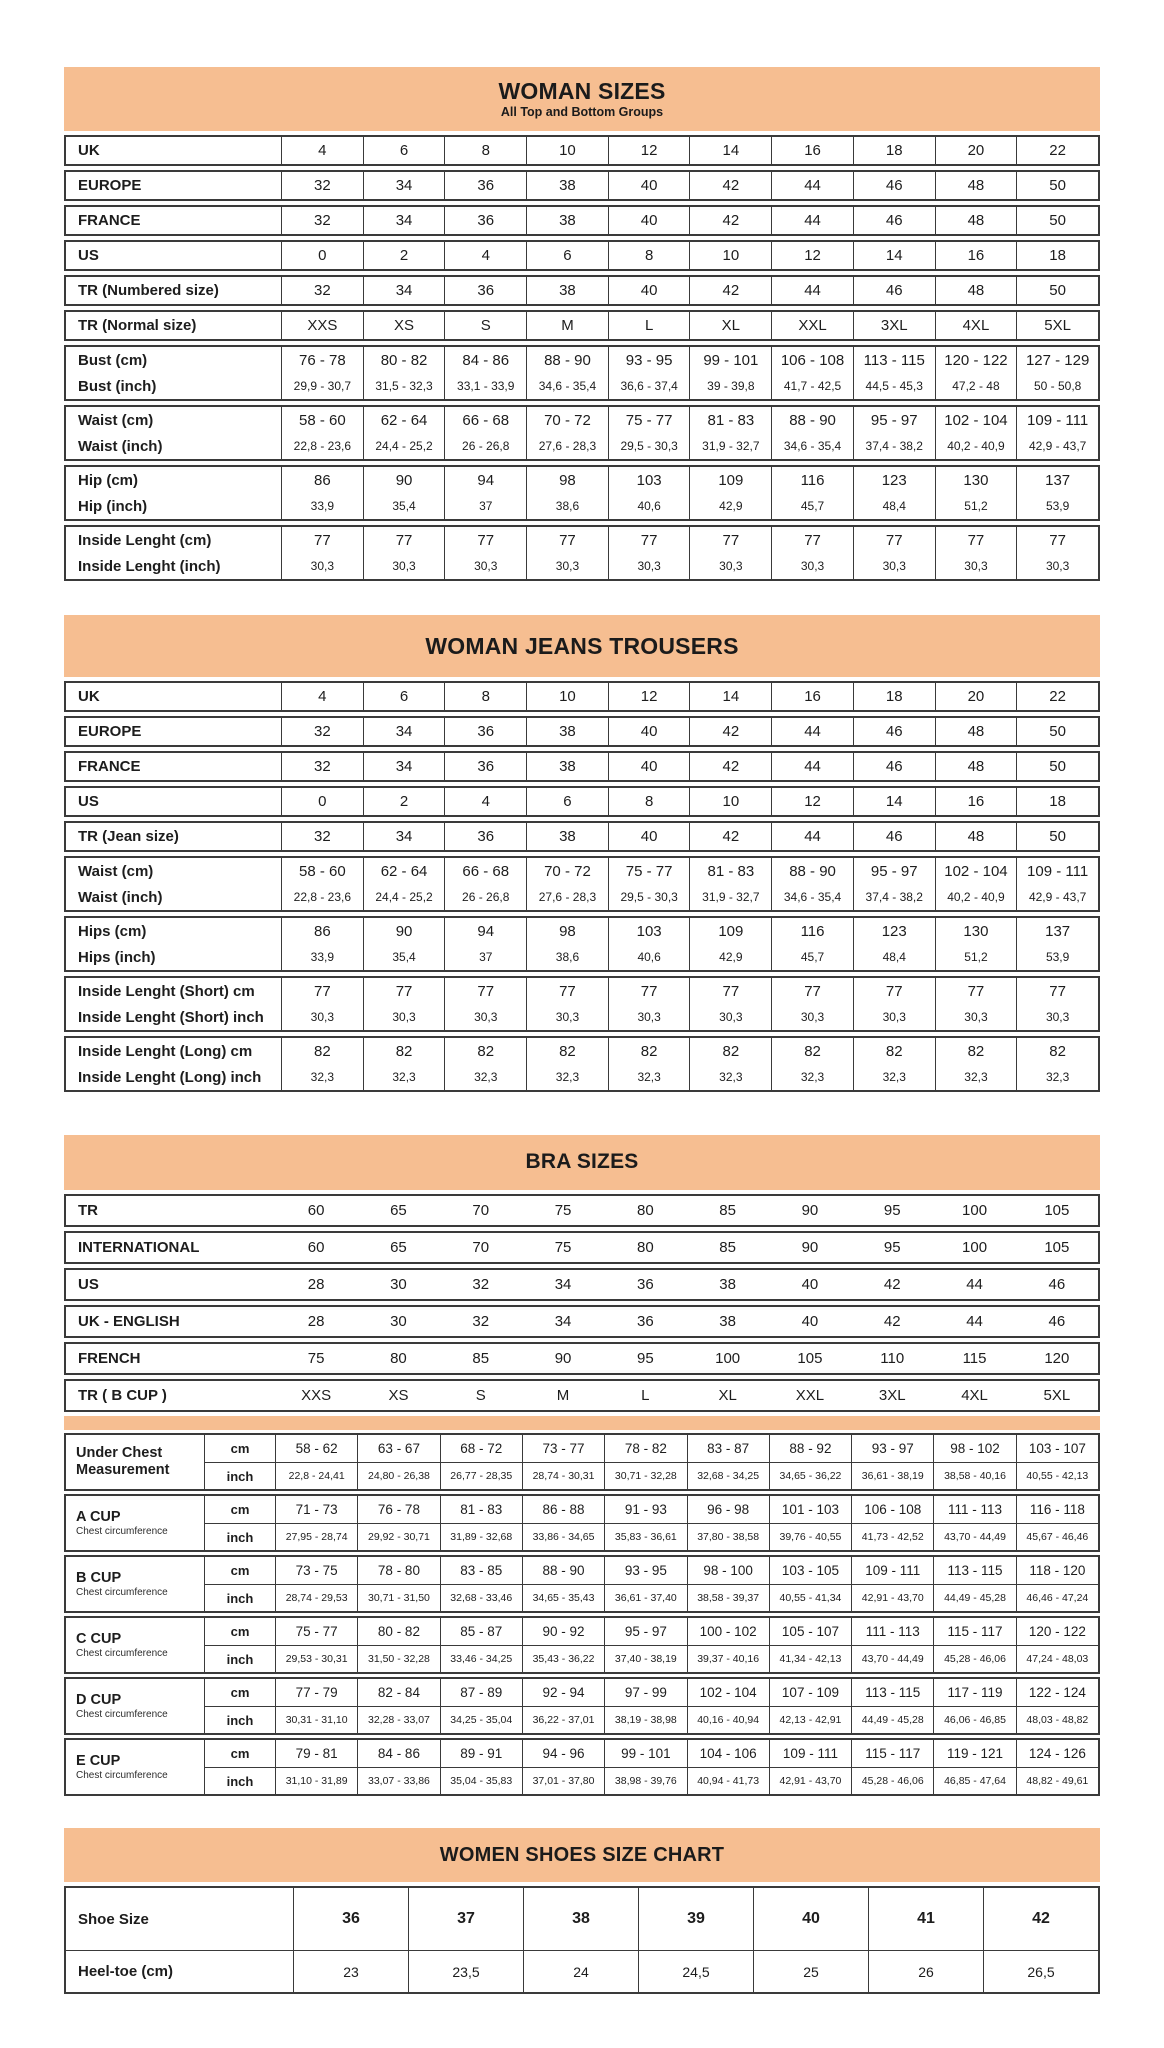 Image resolution: width=1164 pixels, height=2048 pixels. I want to click on value-cell: 3XL, so click(892, 1395).